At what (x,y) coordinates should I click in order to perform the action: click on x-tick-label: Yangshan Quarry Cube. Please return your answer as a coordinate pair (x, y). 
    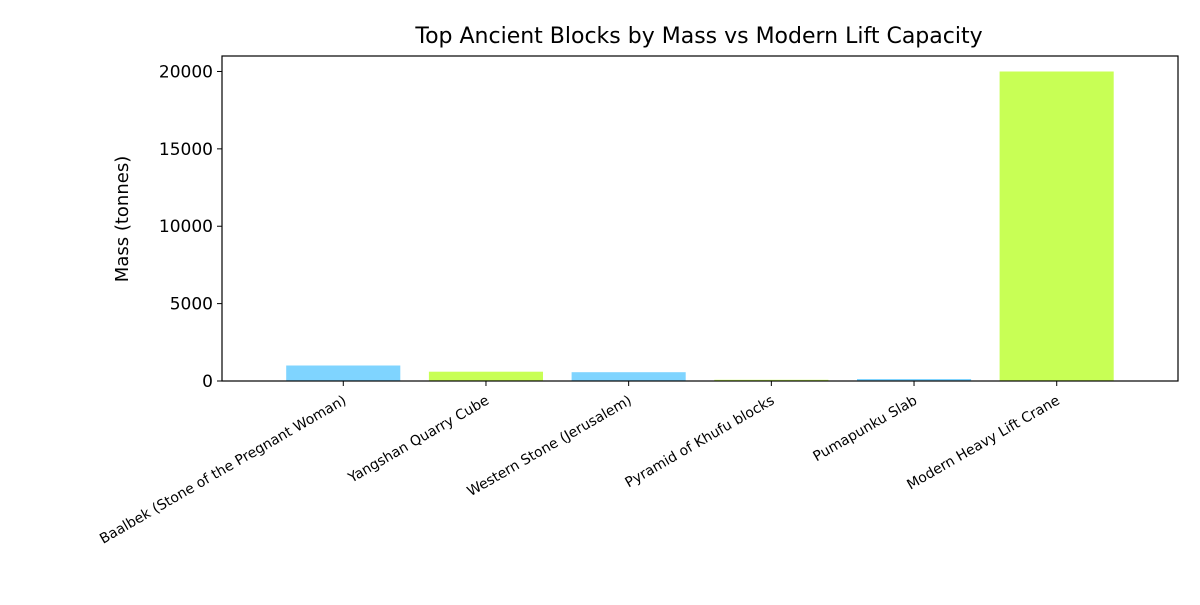
    Looking at the image, I should click on (418, 440).